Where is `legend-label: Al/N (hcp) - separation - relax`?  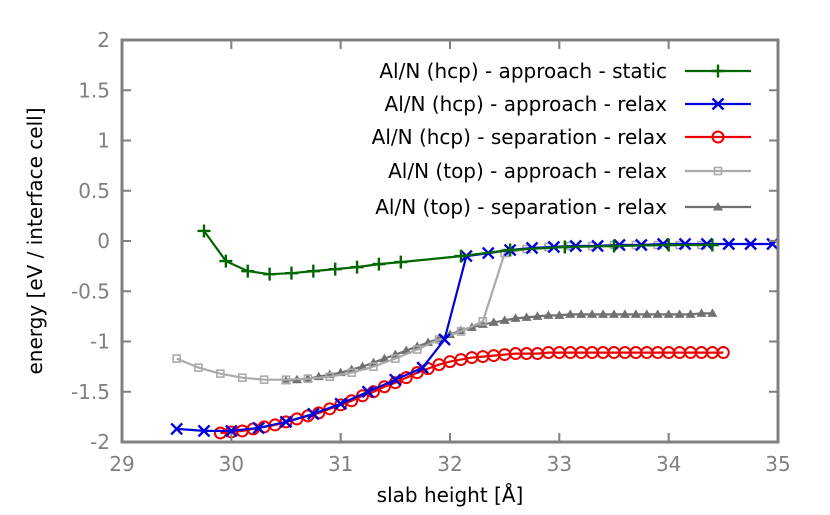
legend-label: Al/N (hcp) - separation - relax is located at coordinates (519, 137).